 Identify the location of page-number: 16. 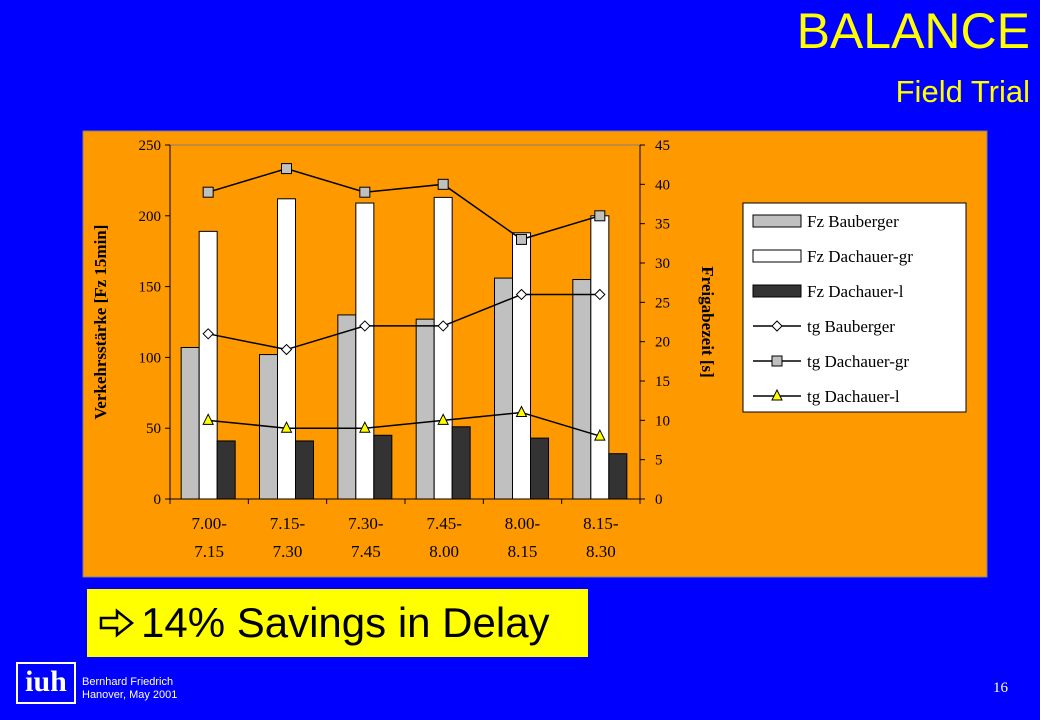
(1000, 688).